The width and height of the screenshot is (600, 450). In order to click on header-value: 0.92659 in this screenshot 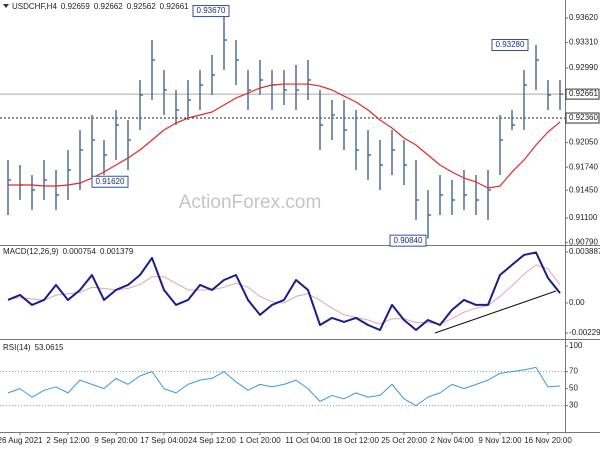, I will do `click(75, 6)`.